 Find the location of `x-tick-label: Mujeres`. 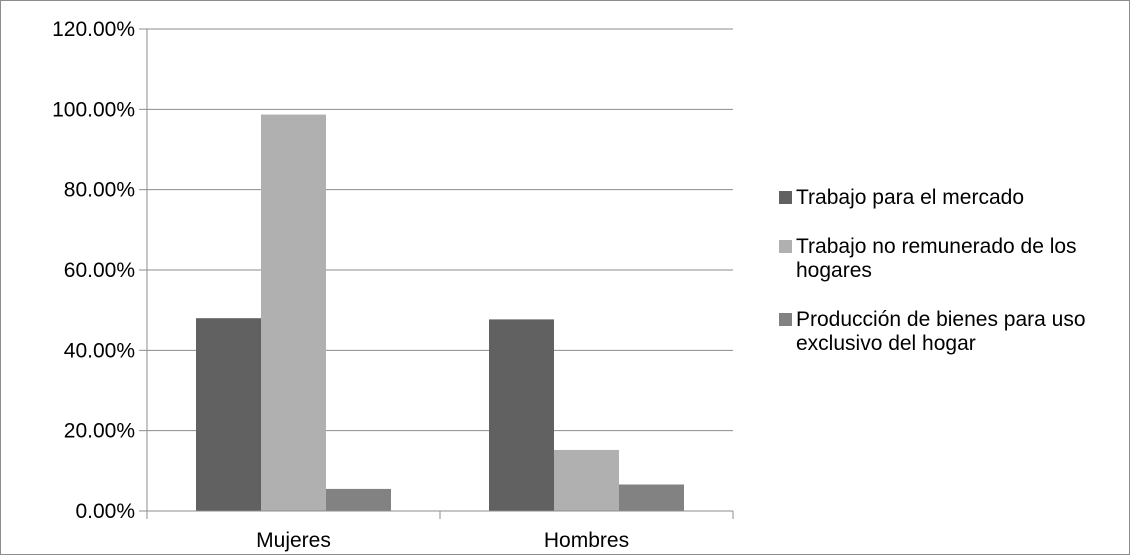

x-tick-label: Mujeres is located at coordinates (293, 540).